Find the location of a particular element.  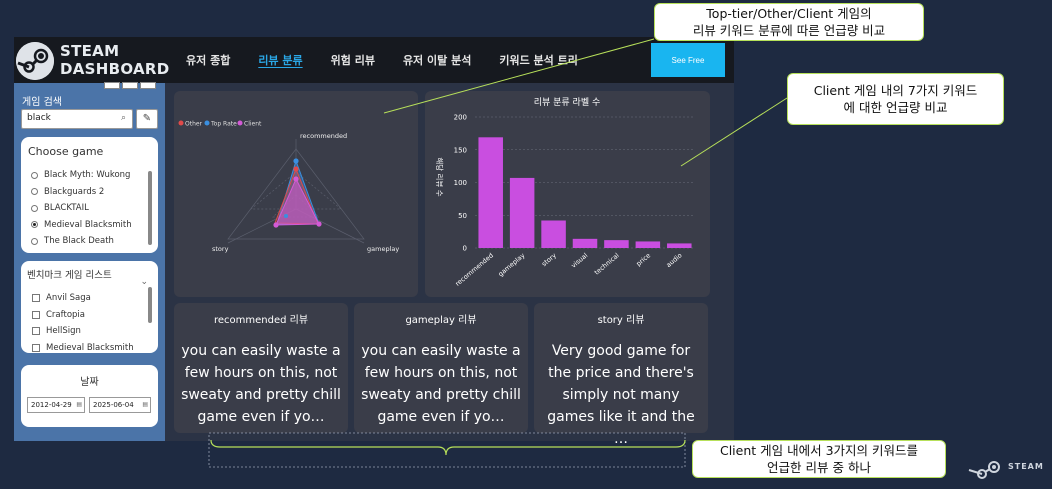

bar-y-tick-label: 50 is located at coordinates (462, 216).